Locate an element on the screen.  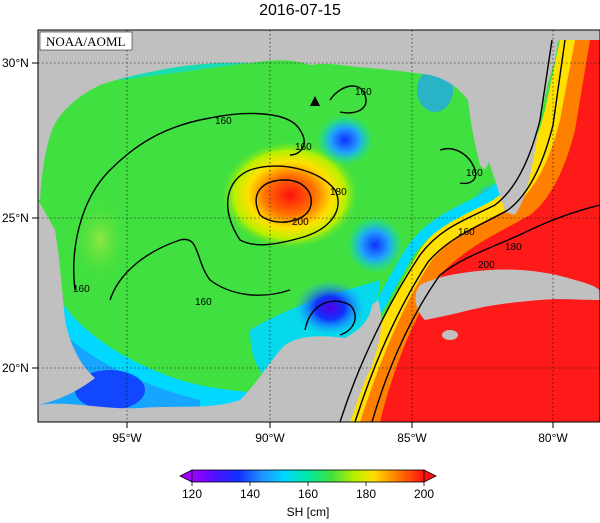
warm-ring-eddy is located at coordinates (290, 195).